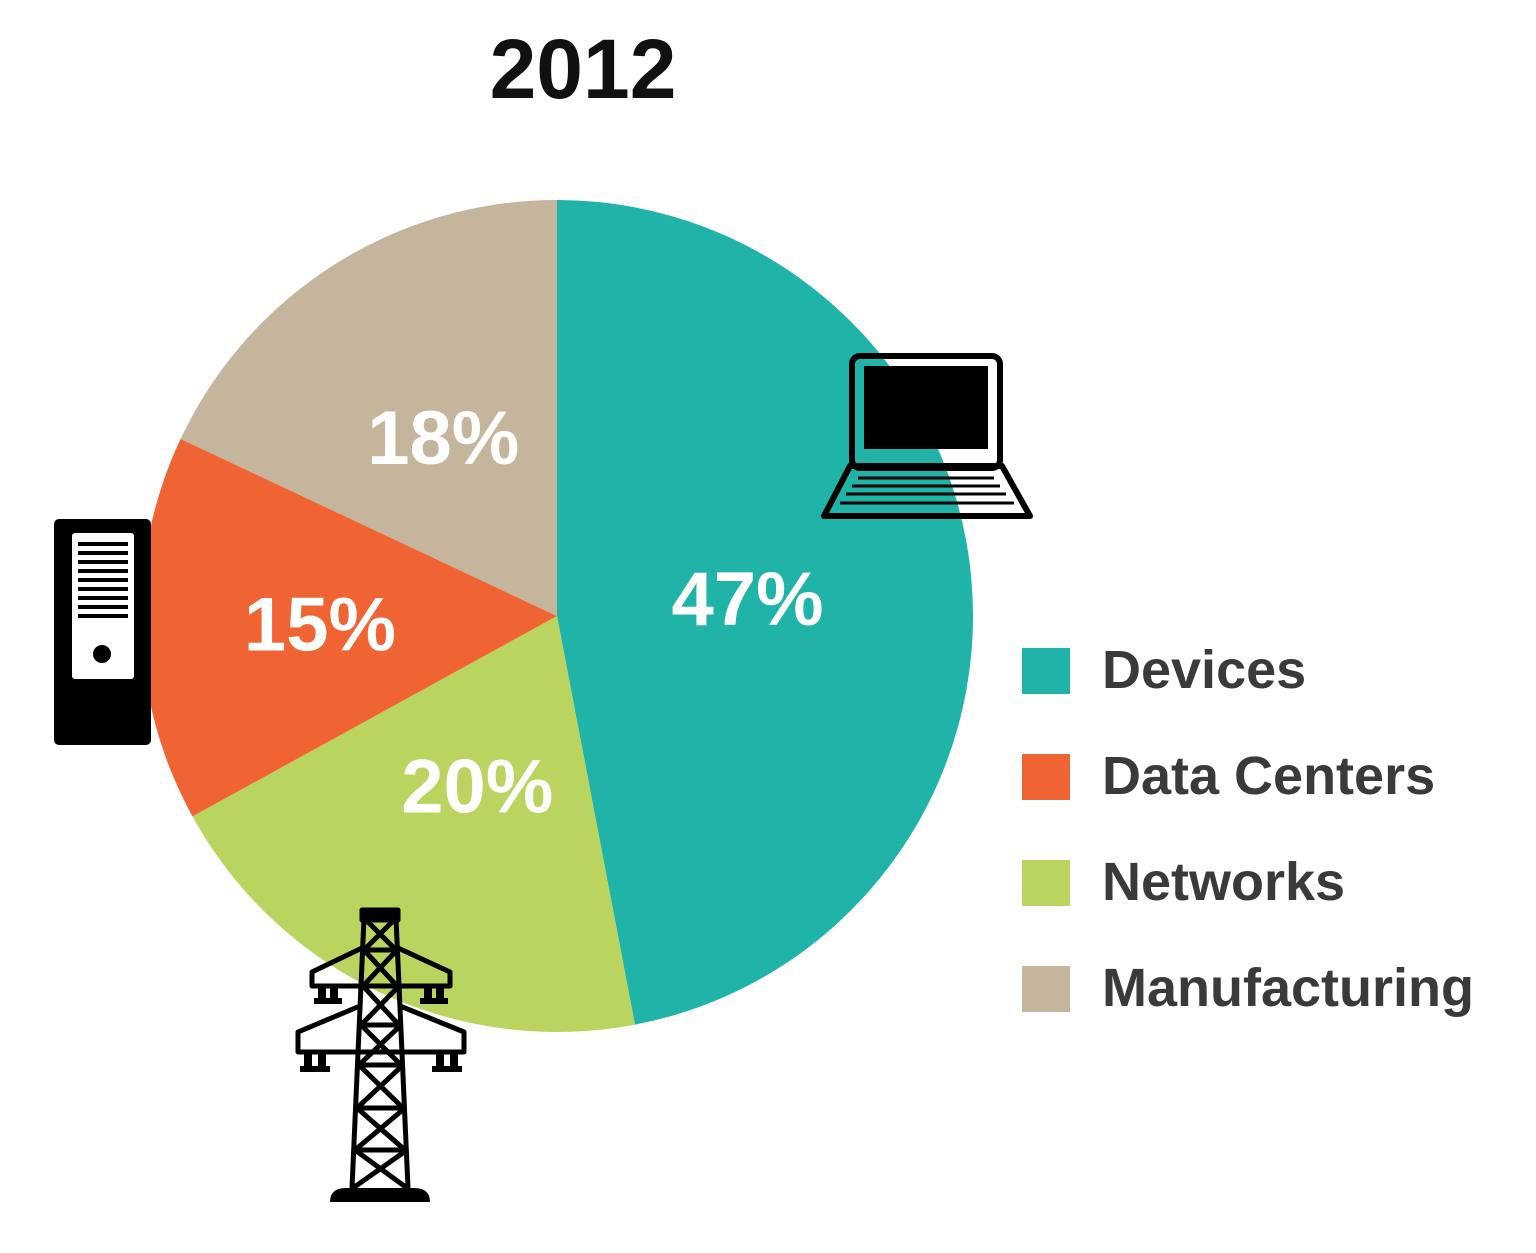 This screenshot has width=1536, height=1253. I want to click on legend: Devices Data Centers Networks Manufacturing, so click(1248, 829).